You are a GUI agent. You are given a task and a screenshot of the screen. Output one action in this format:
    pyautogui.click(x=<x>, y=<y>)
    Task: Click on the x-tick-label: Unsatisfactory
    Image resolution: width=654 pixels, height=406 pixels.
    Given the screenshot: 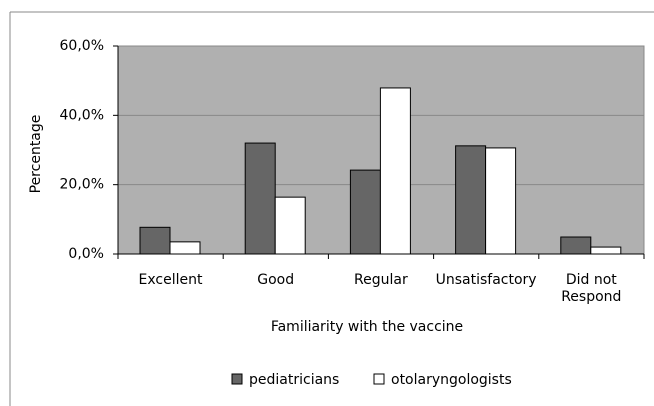 What is the action you would take?
    pyautogui.click(x=486, y=280)
    